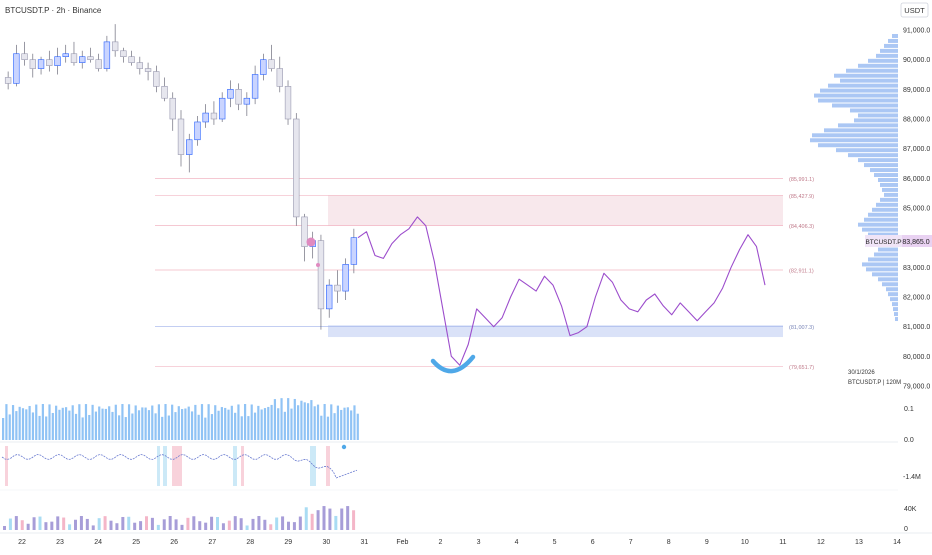 This screenshot has height=555, width=932. Describe the element at coordinates (561, 291) in the screenshot. I see `projection-line` at that location.